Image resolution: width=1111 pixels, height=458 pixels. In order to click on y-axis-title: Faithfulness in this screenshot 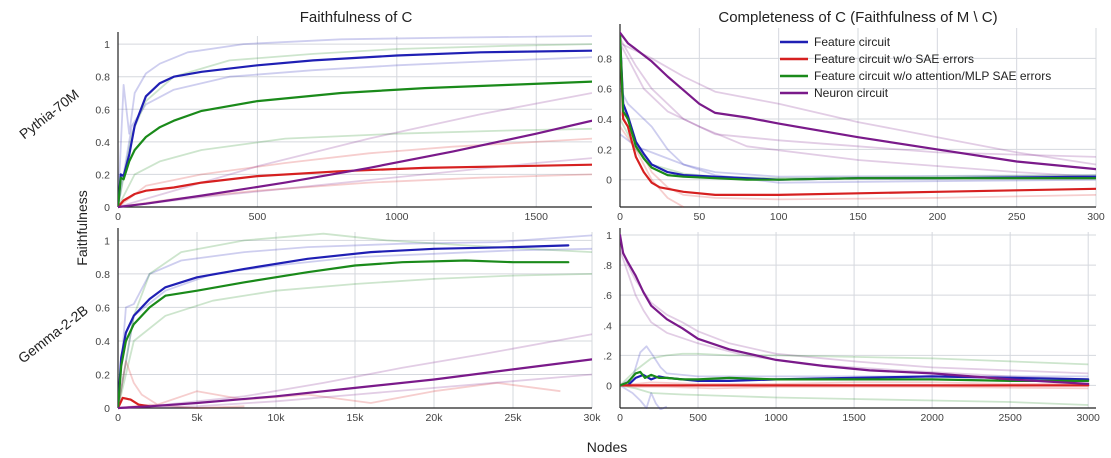, I will do `click(82, 227)`.